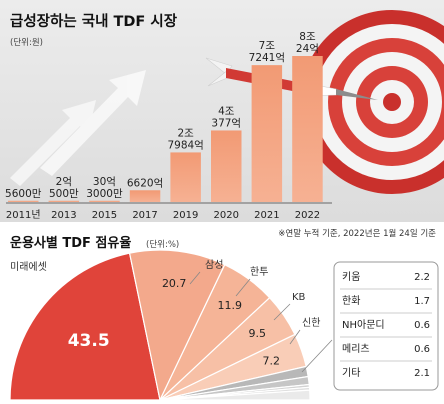  Describe the element at coordinates (162, 244) in the screenshot. I see `share-unit: (단위:%)` at that location.